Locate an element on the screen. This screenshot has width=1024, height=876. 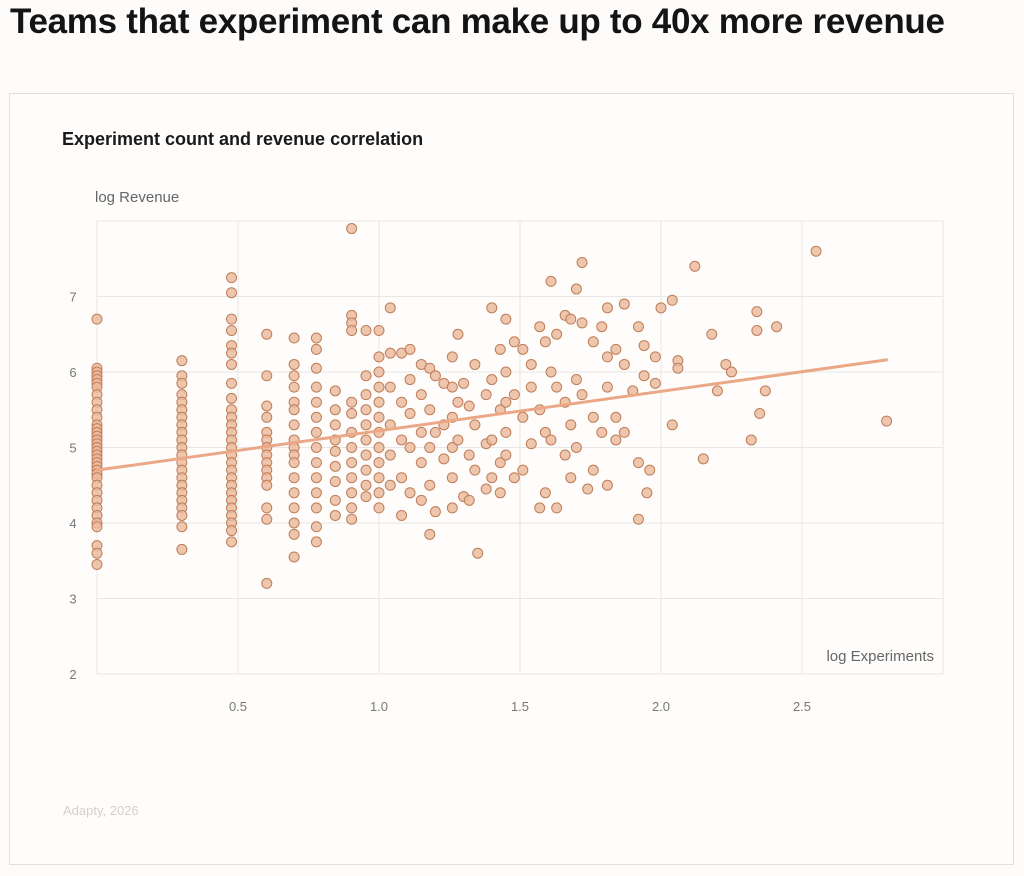
y-tick-label: 4 is located at coordinates (72, 523).